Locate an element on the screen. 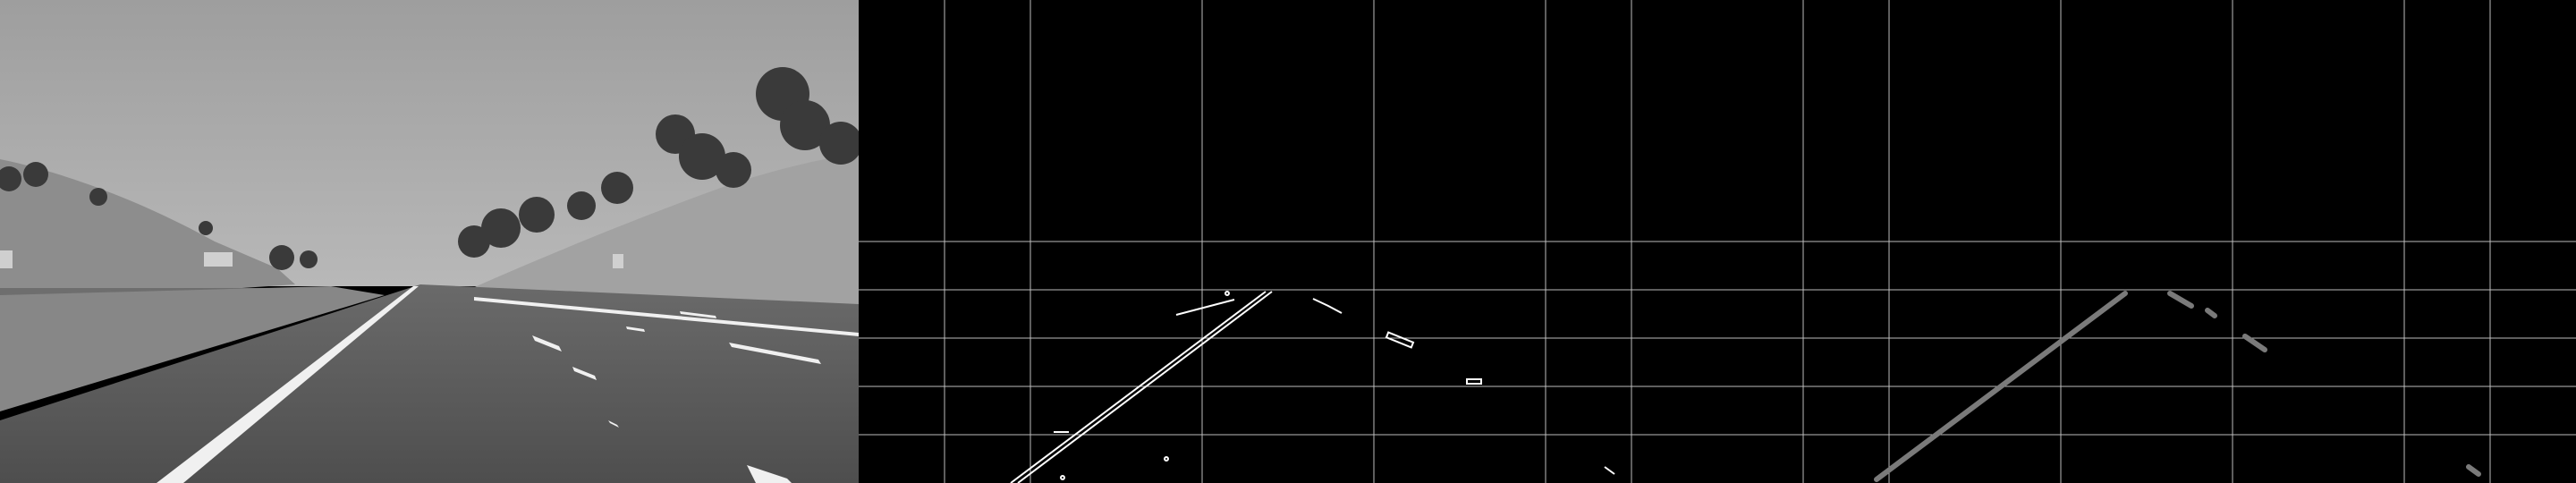 The height and width of the screenshot is (483, 2576). road-surface is located at coordinates (429, 383).